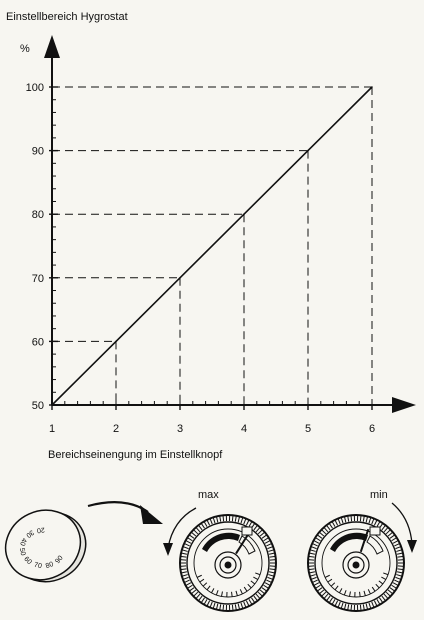  Describe the element at coordinates (116, 429) in the screenshot. I see `x-tick-label: 2` at that location.